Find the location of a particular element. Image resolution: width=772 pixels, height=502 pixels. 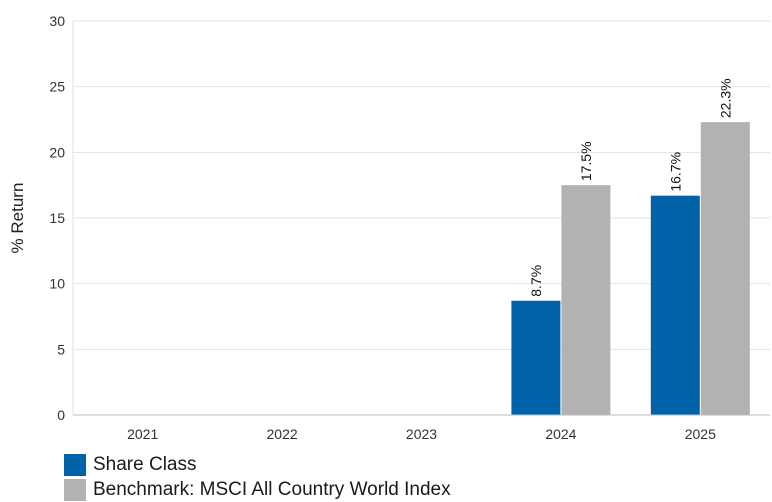

data-label: 17.5% is located at coordinates (586, 161).